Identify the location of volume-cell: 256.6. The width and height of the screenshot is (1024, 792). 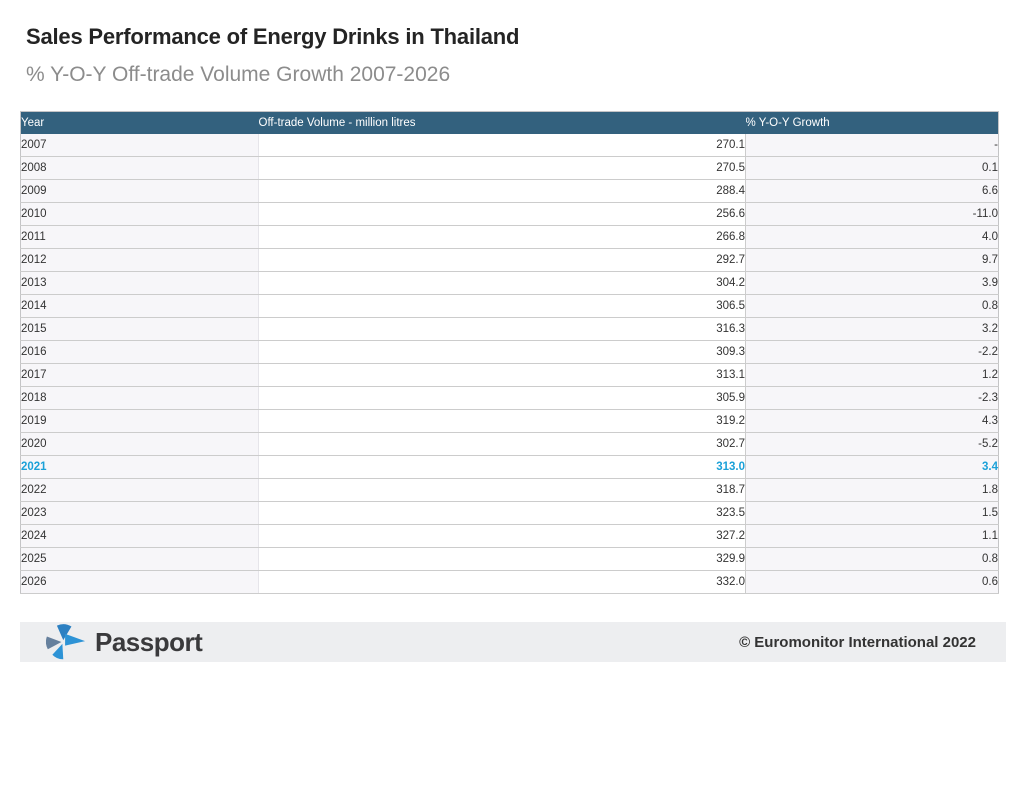
(502, 214).